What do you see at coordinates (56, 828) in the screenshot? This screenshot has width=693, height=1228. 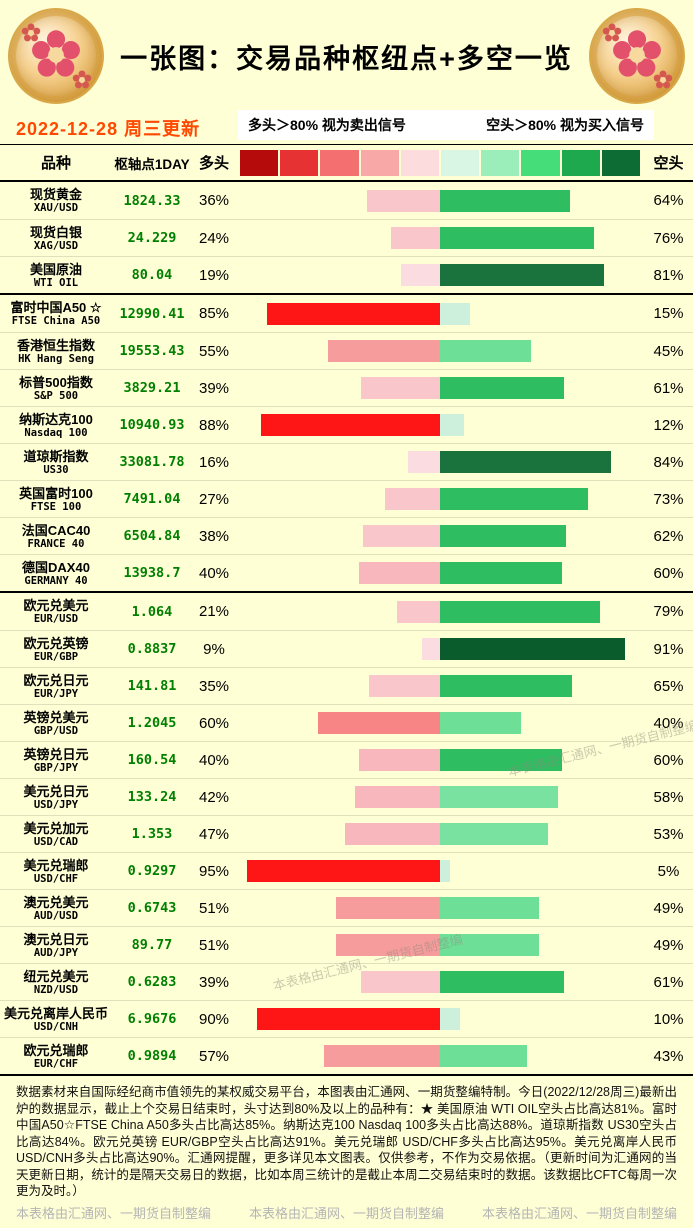 I see `instrument-name: 美元兑加元` at bounding box center [56, 828].